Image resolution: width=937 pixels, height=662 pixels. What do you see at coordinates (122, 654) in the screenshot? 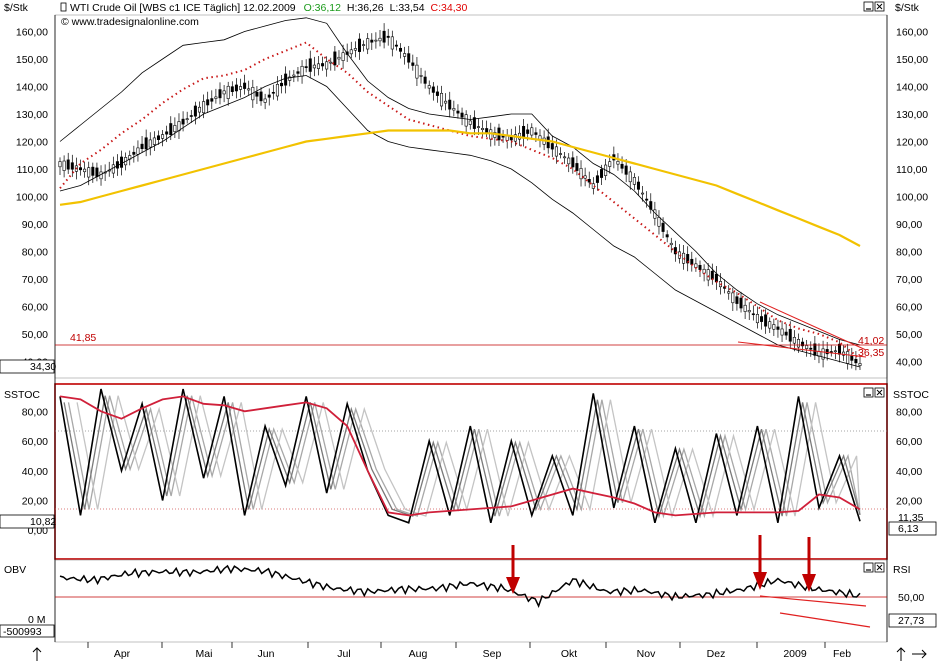
I see `month-label: Apr` at bounding box center [122, 654].